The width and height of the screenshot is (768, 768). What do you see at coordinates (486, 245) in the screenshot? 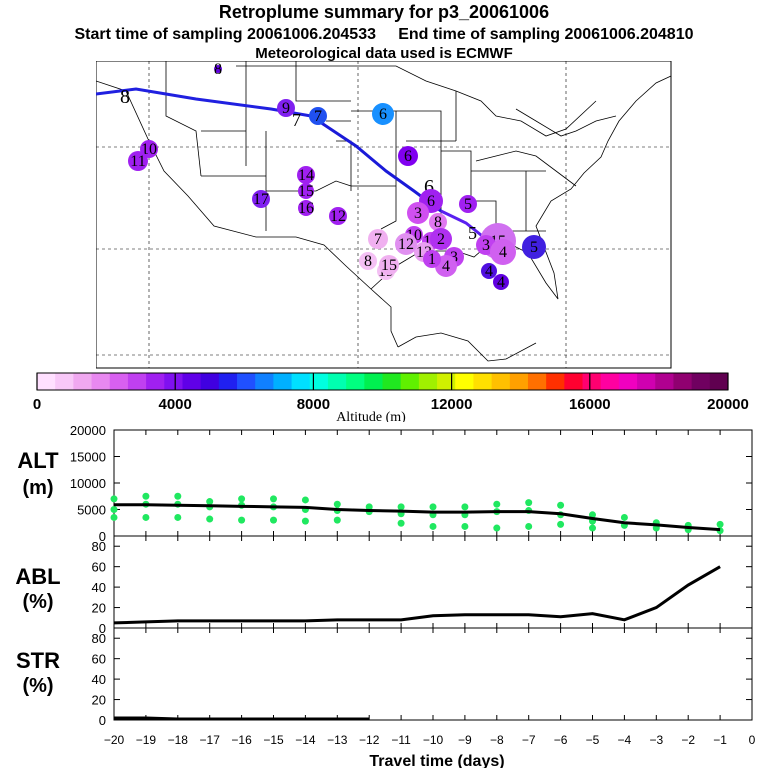
I see `plume-point-label: 3` at bounding box center [486, 245].